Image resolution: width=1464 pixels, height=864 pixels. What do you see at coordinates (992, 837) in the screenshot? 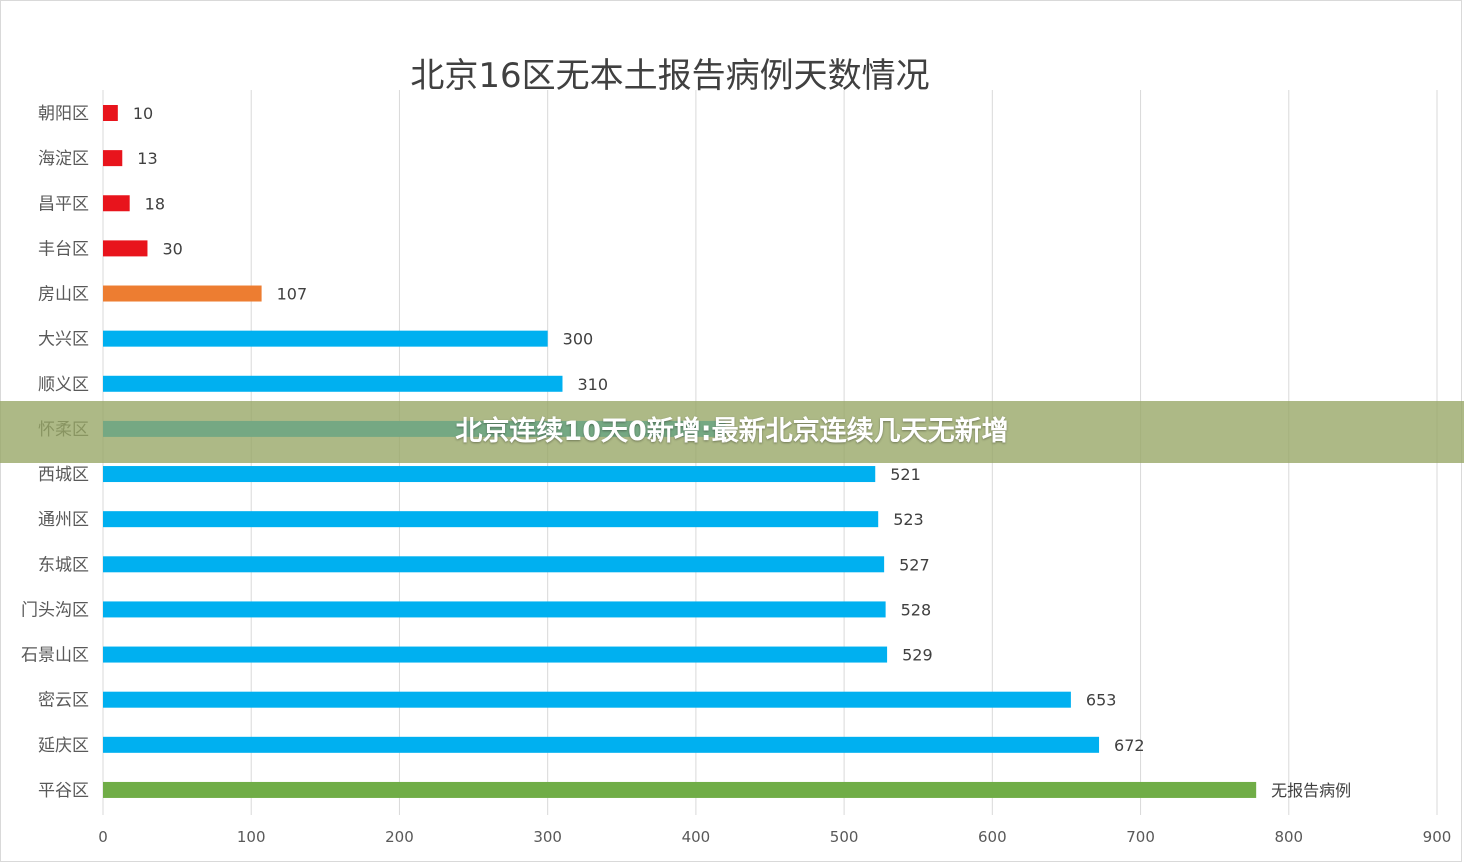
I see `x-tick-label: 600` at bounding box center [992, 837].